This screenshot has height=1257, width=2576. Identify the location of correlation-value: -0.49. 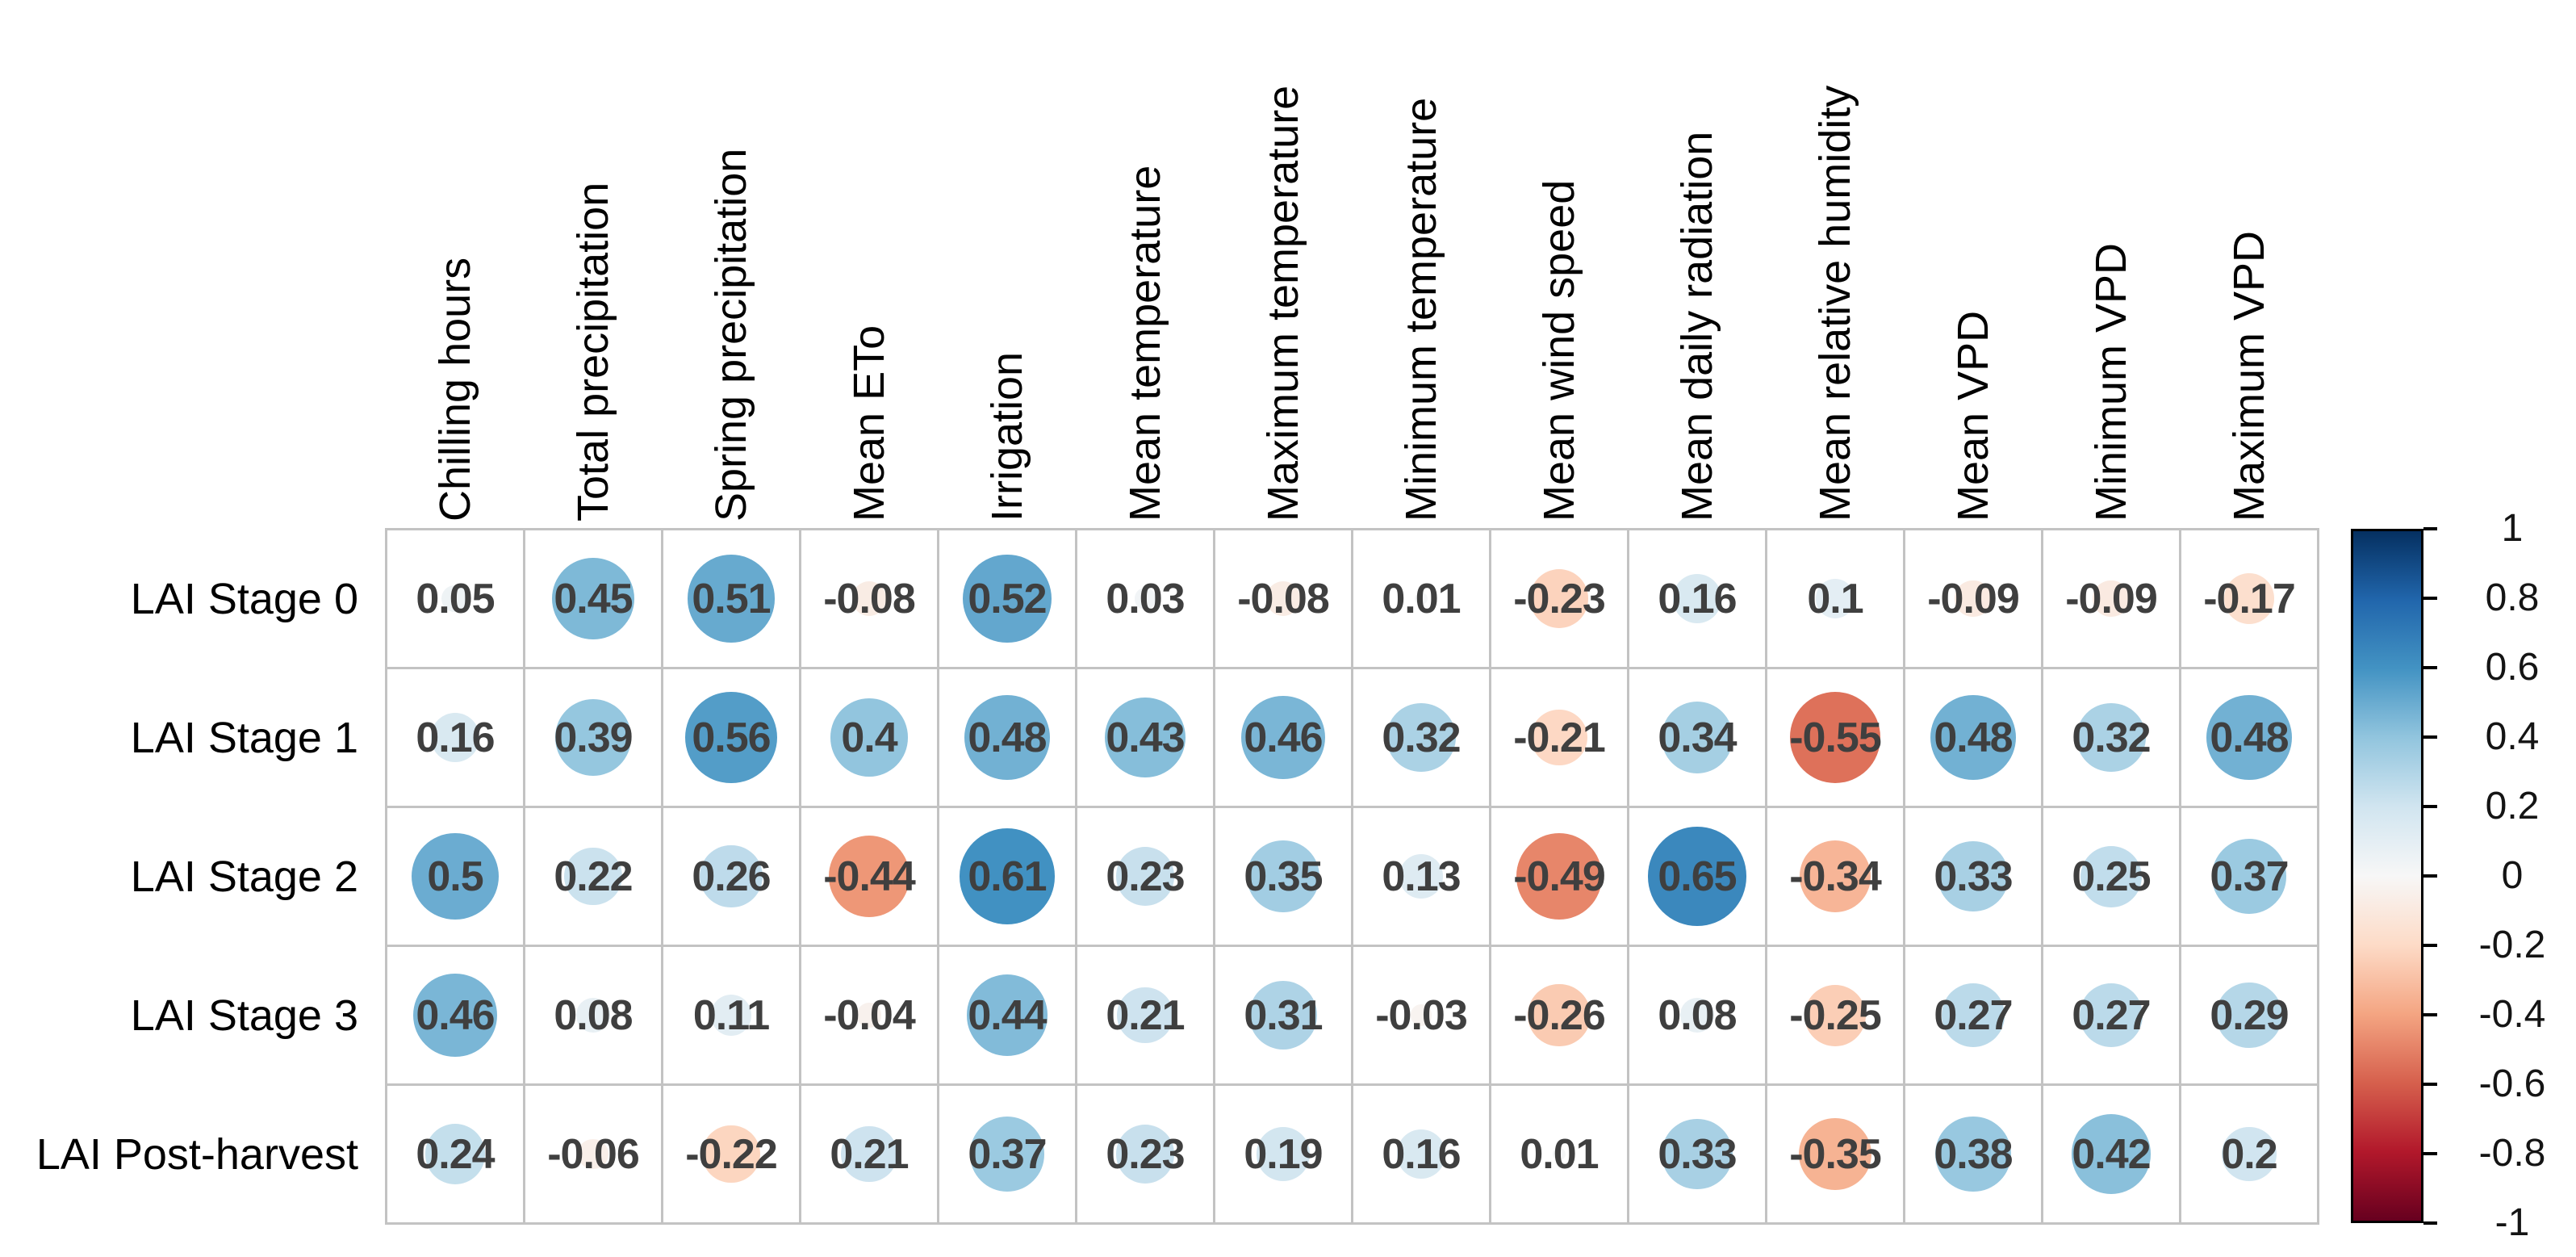
(1559, 877).